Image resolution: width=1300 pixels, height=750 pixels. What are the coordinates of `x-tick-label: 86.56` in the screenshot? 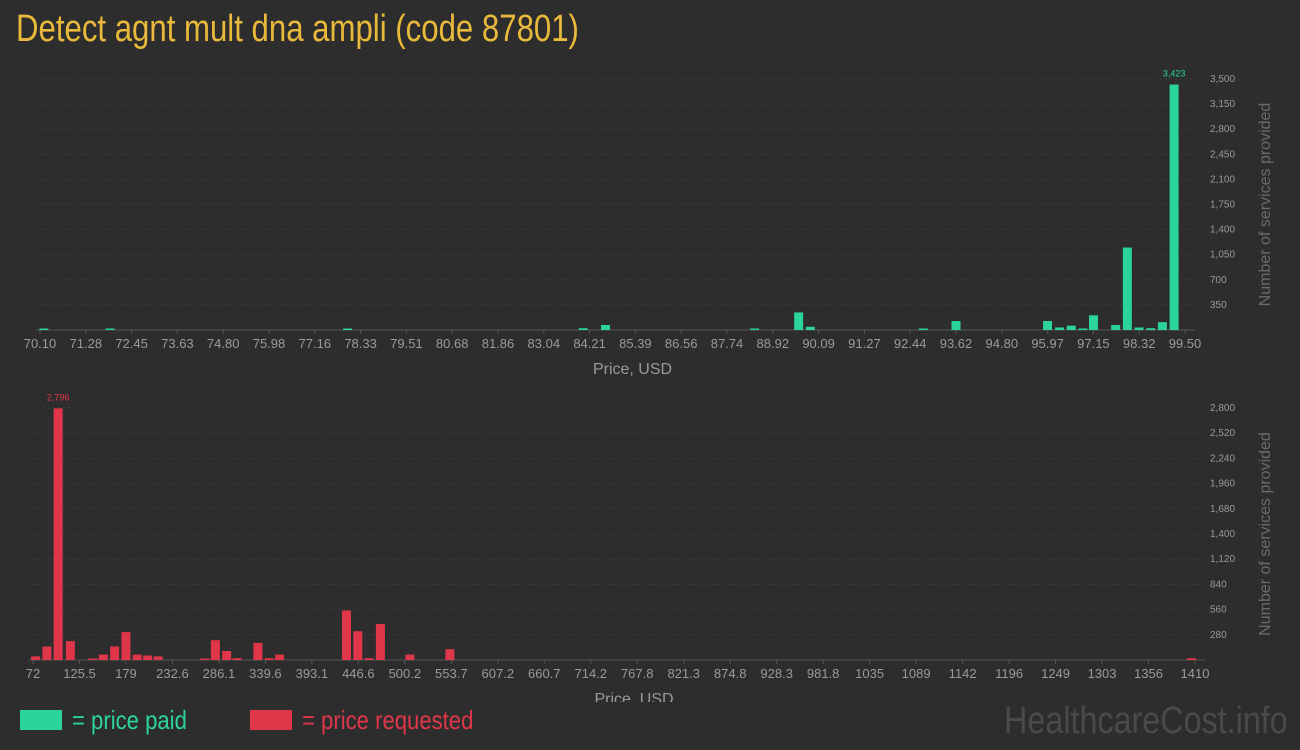 It's located at (681, 343).